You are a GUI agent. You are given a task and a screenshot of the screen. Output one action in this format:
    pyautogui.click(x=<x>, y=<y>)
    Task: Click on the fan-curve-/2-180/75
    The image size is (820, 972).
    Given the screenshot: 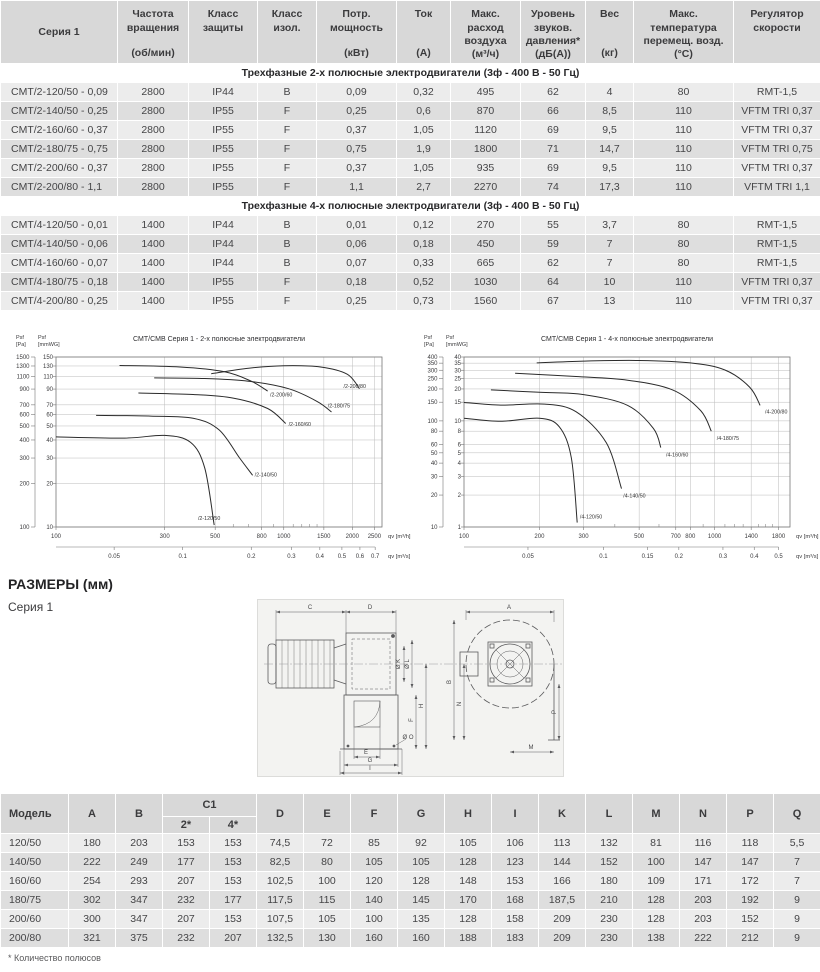 What is the action you would take?
    pyautogui.click(x=243, y=395)
    